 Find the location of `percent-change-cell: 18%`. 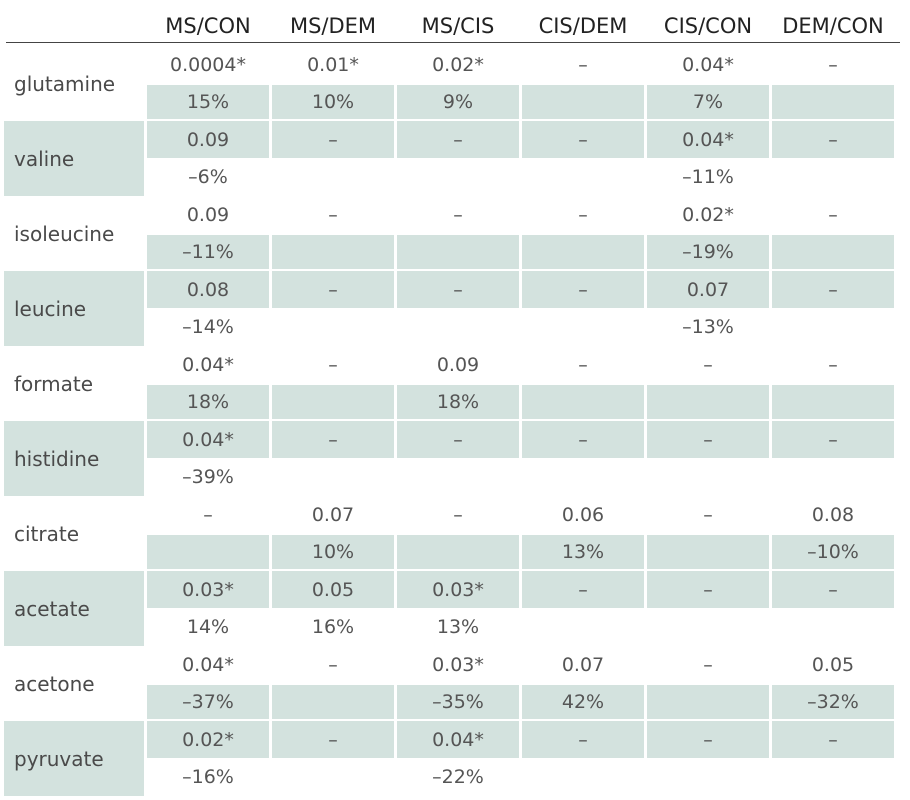

percent-change-cell: 18% is located at coordinates (208, 402).